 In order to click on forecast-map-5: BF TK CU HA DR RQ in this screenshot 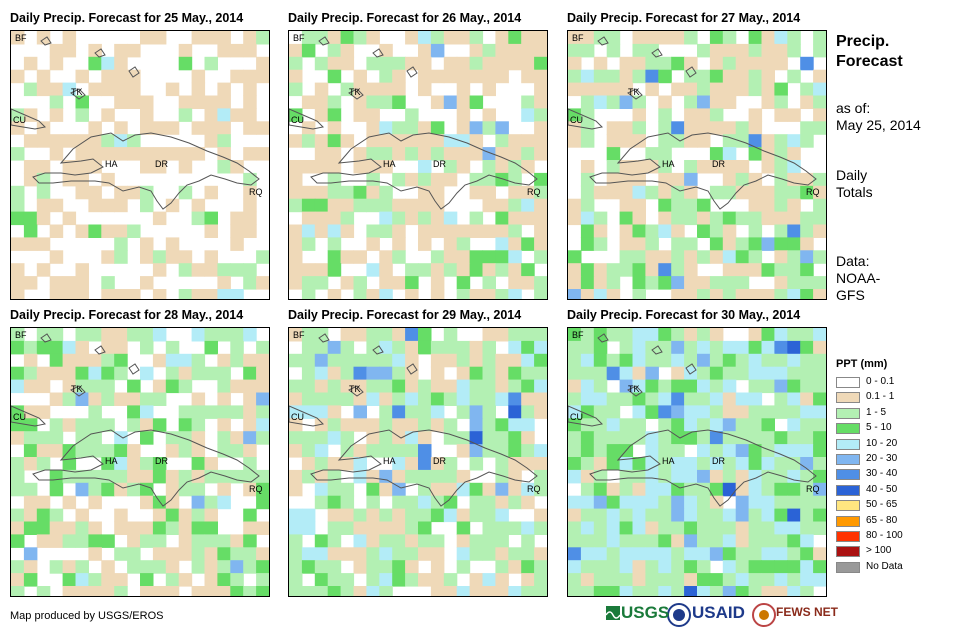, I will do `click(418, 462)`.